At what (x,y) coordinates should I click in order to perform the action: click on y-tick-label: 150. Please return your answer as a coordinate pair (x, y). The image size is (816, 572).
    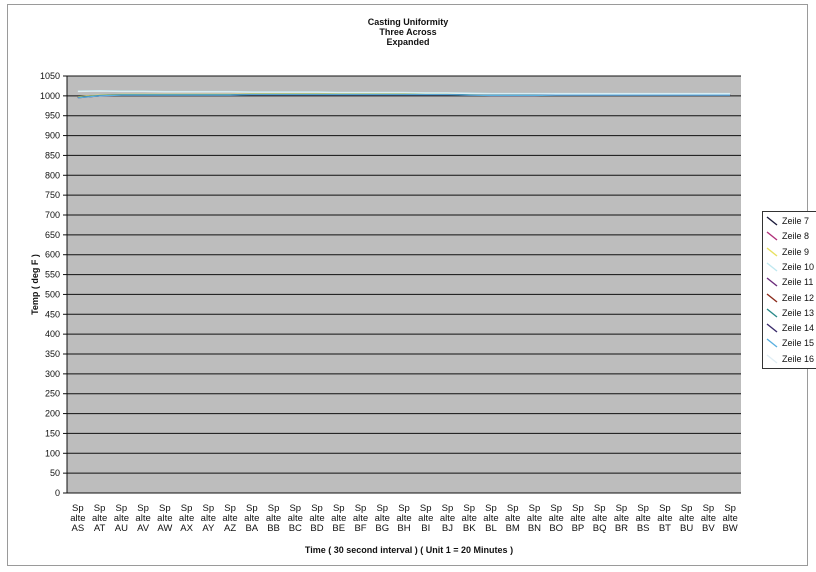
    Looking at the image, I should click on (52, 433).